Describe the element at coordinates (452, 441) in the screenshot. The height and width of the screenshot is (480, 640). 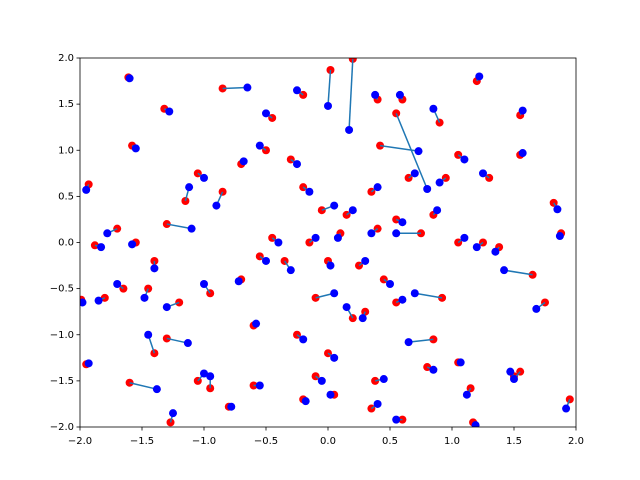
I see `x-tick-label: 1.0` at that location.